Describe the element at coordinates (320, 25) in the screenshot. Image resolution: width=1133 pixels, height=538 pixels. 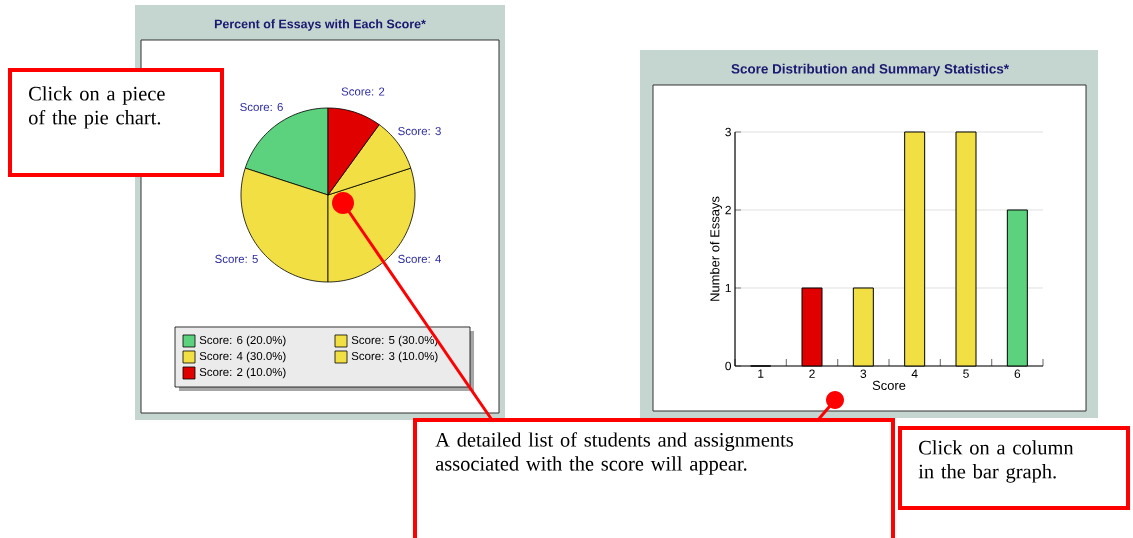
I see `chart-title: Percent of Essays with Each Score*` at that location.